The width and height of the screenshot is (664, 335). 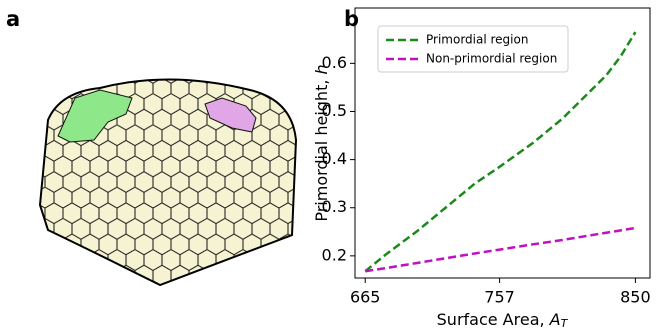 What do you see at coordinates (334, 206) in the screenshot?
I see `y-tick-label: 0.3` at bounding box center [334, 206].